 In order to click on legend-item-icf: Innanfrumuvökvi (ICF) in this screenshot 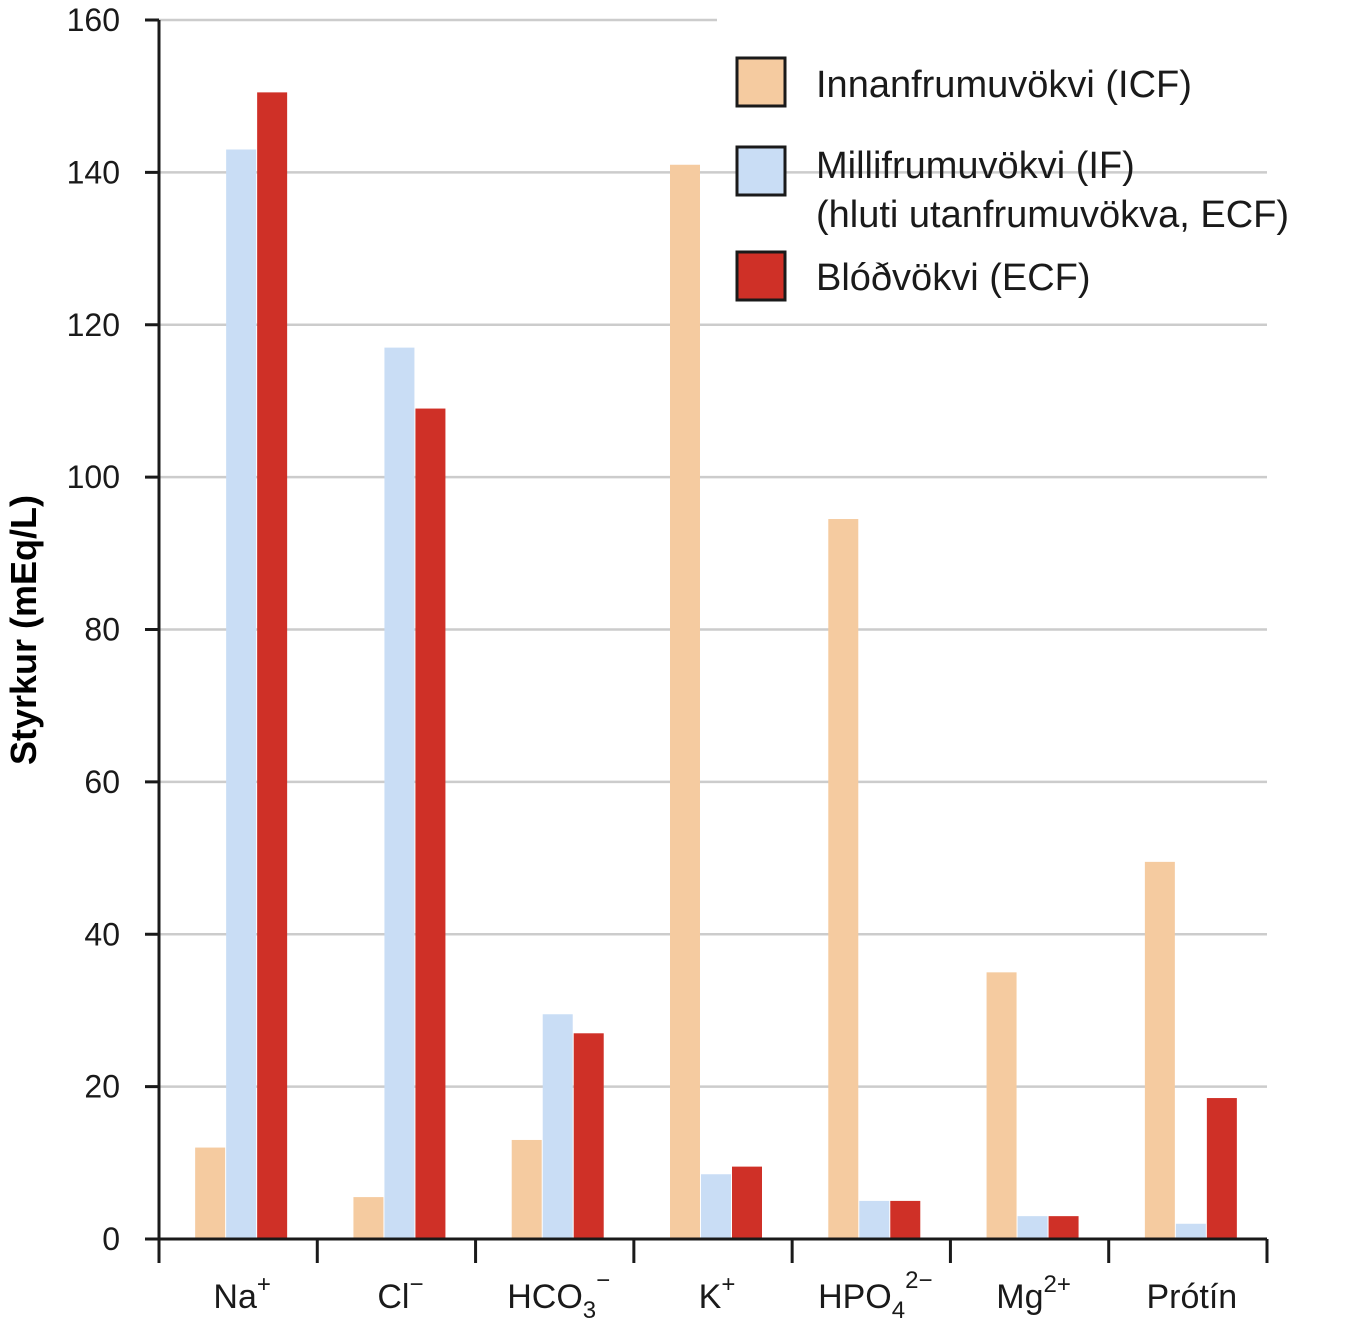, I will do `click(963, 82)`.